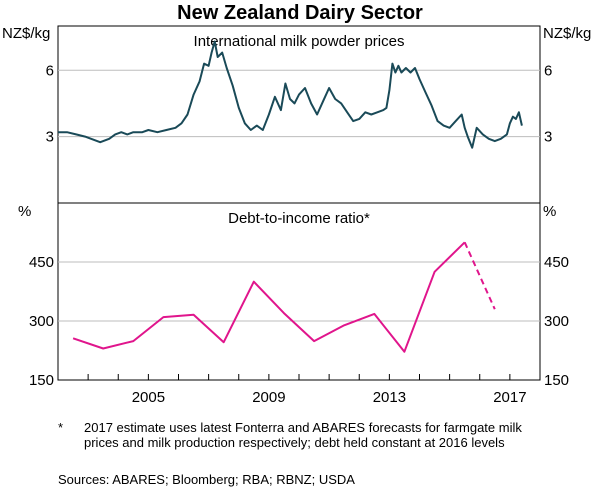 Image resolution: width=600 pixels, height=492 pixels. I want to click on top-unit-right: NZ$/kg, so click(567, 33).